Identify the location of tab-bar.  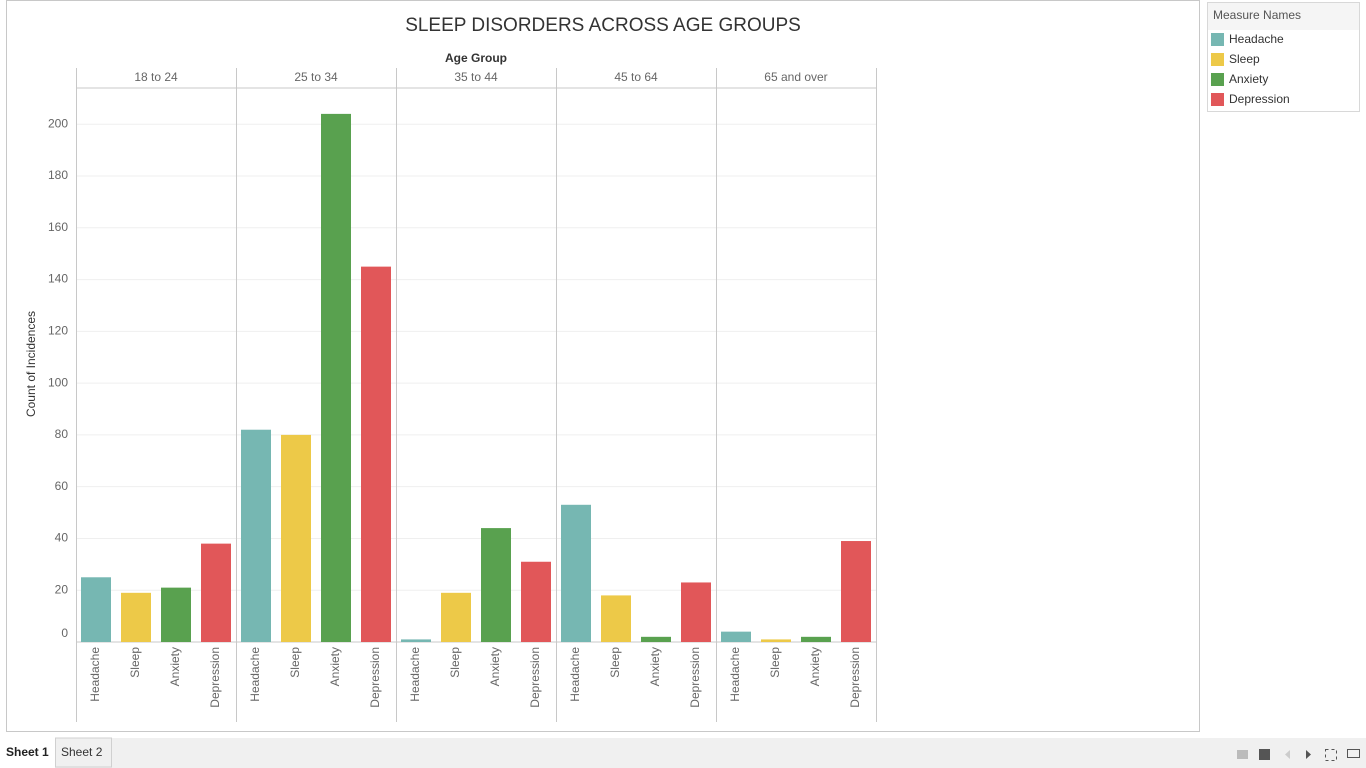
(683, 753).